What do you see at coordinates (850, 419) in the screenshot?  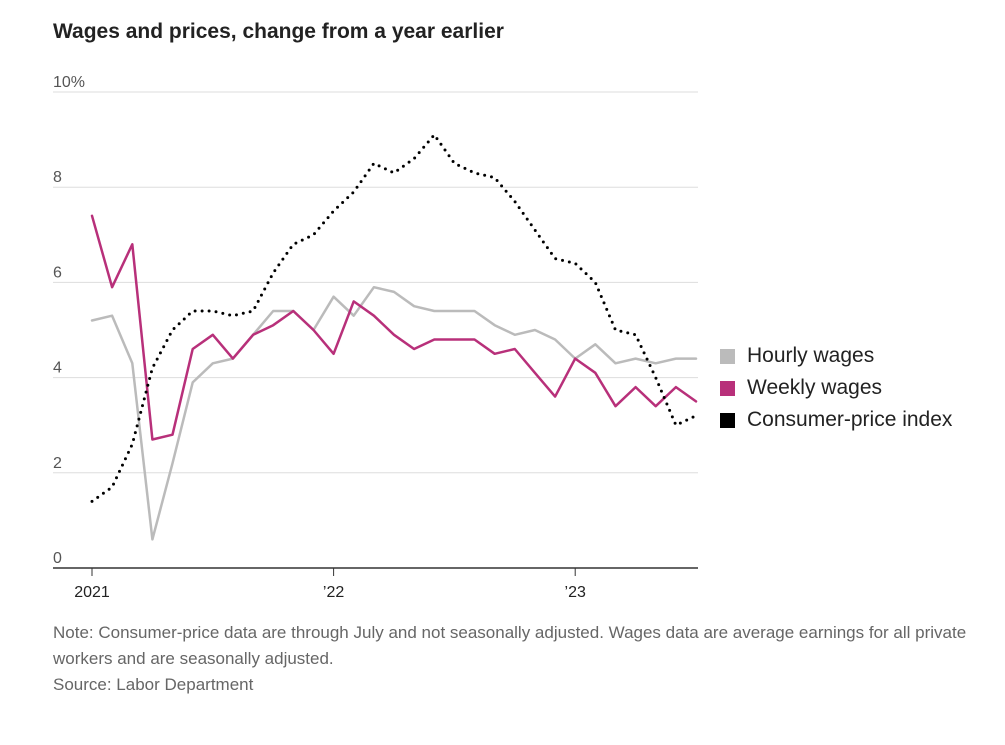 I see `legend-label-consumer-price-index: Consumer-price index` at bounding box center [850, 419].